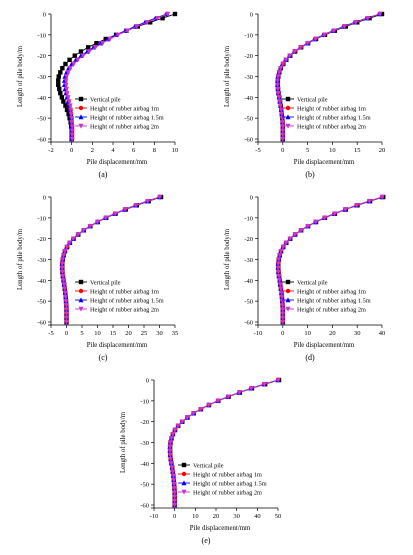  I want to click on legend-label: Height of rubber airbag 1m, so click(124, 108).